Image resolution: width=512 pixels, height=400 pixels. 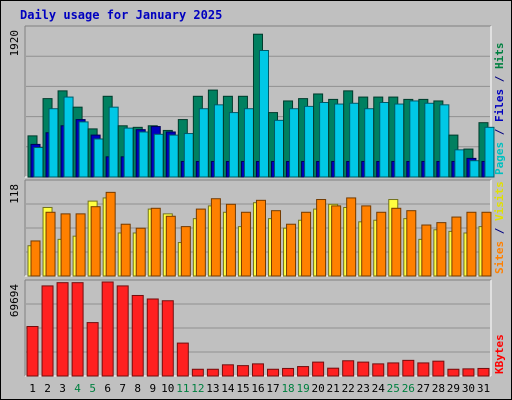 What do you see at coordinates (257, 388) in the screenshot?
I see `x-tick-label: 16` at bounding box center [257, 388].